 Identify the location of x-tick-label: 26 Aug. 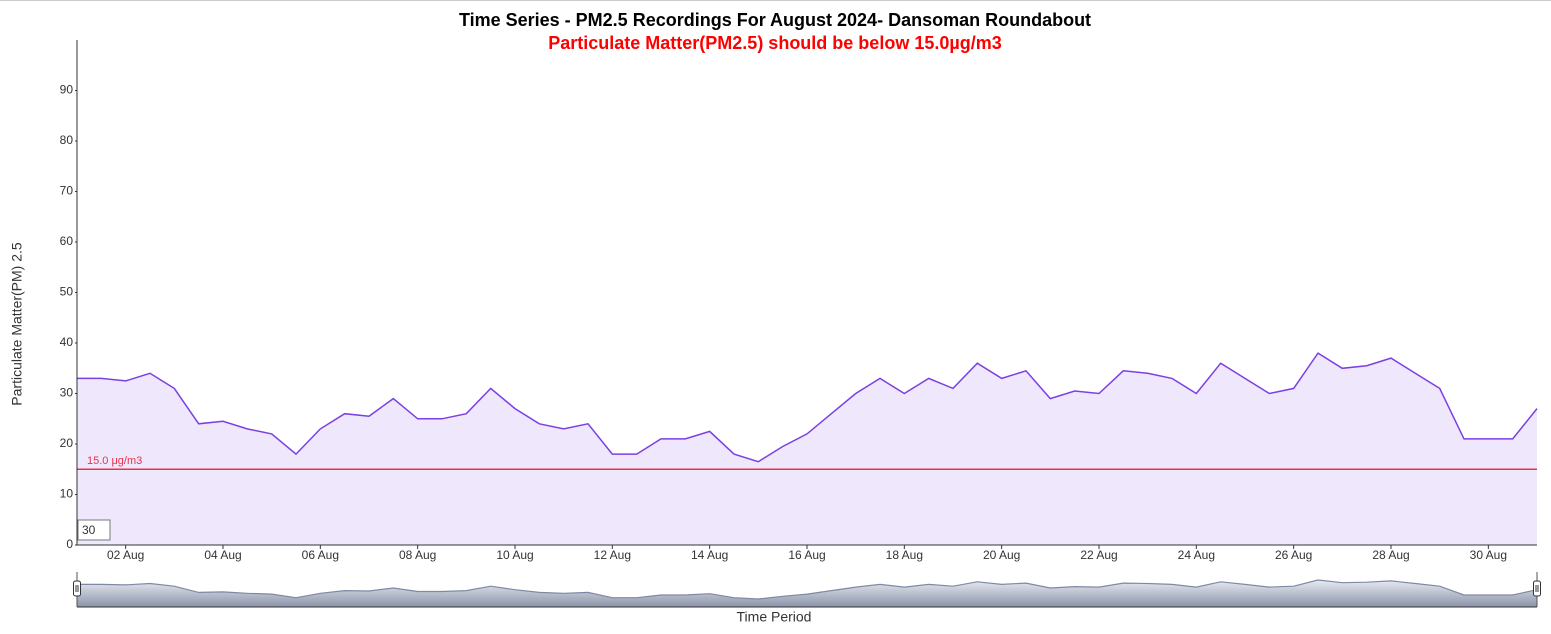
(1293, 555).